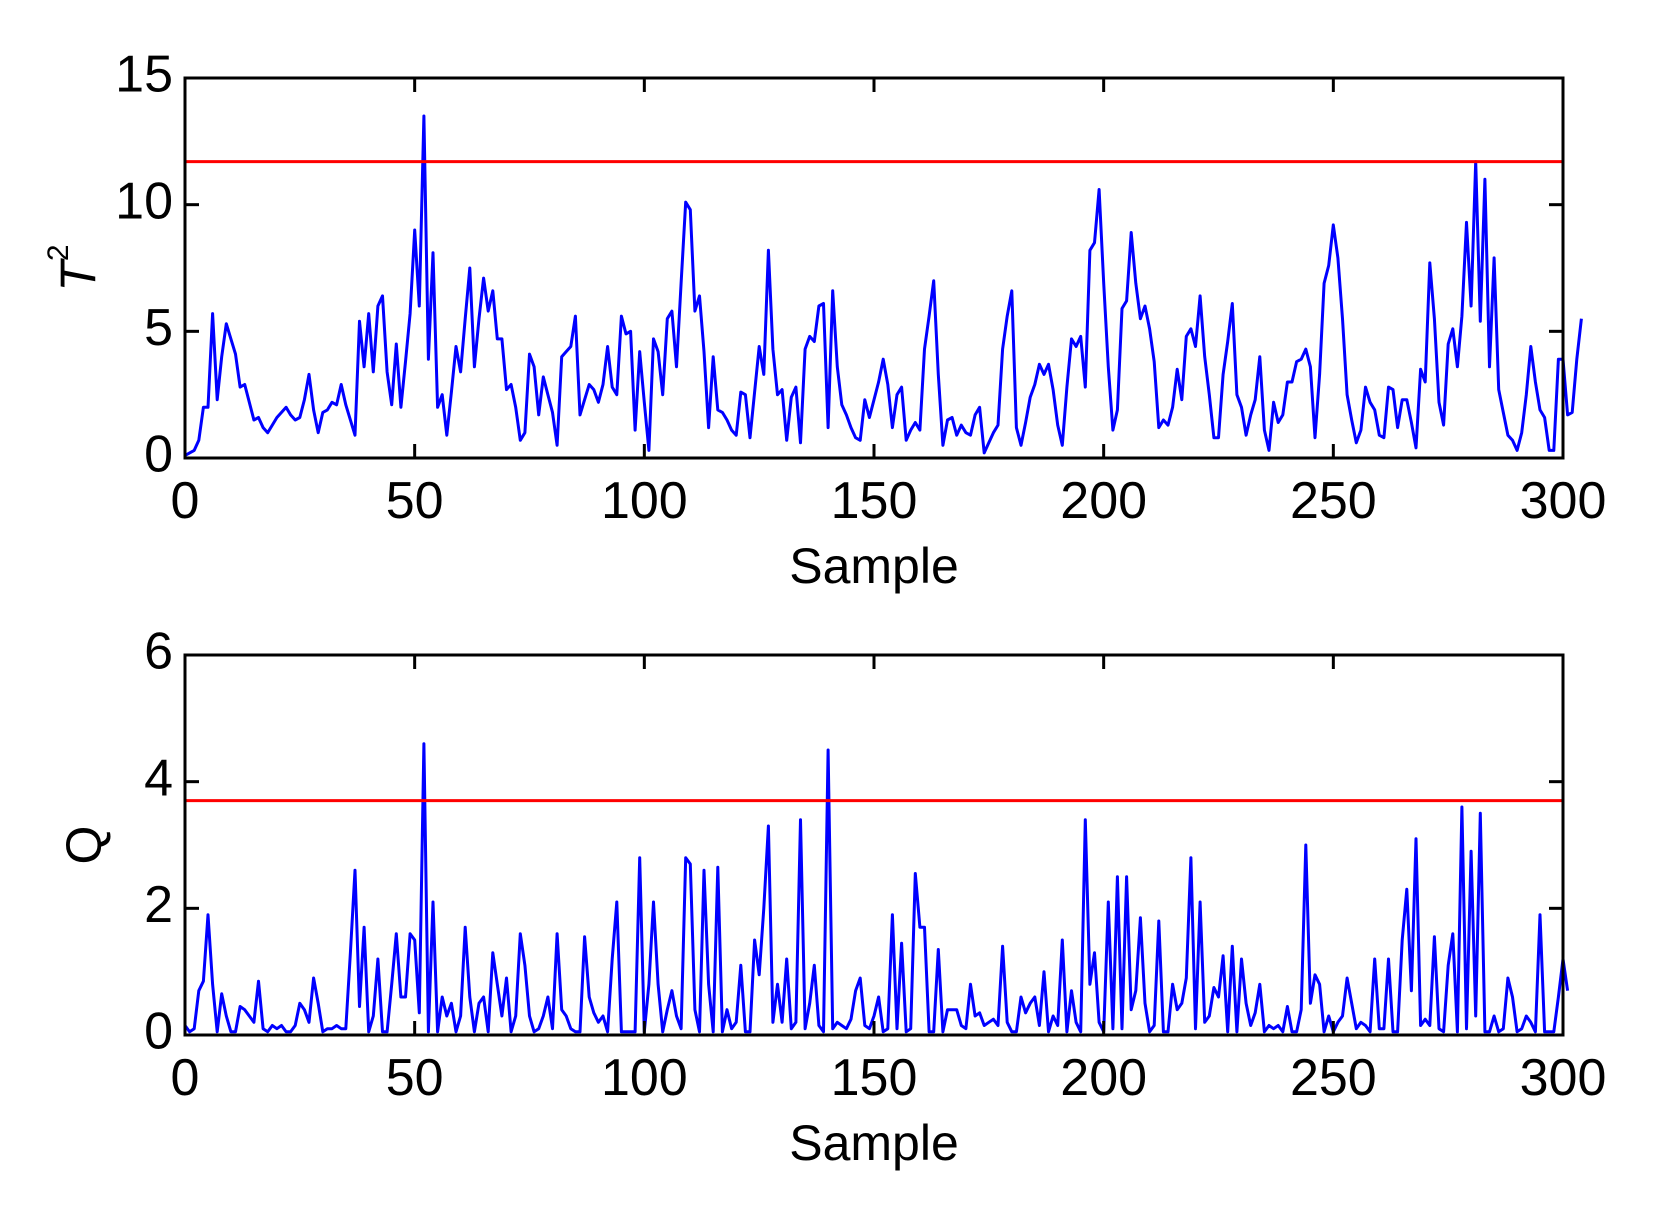 This screenshot has height=1220, width=1655. What do you see at coordinates (158, 328) in the screenshot?
I see `t2-y-tick-label: 5` at bounding box center [158, 328].